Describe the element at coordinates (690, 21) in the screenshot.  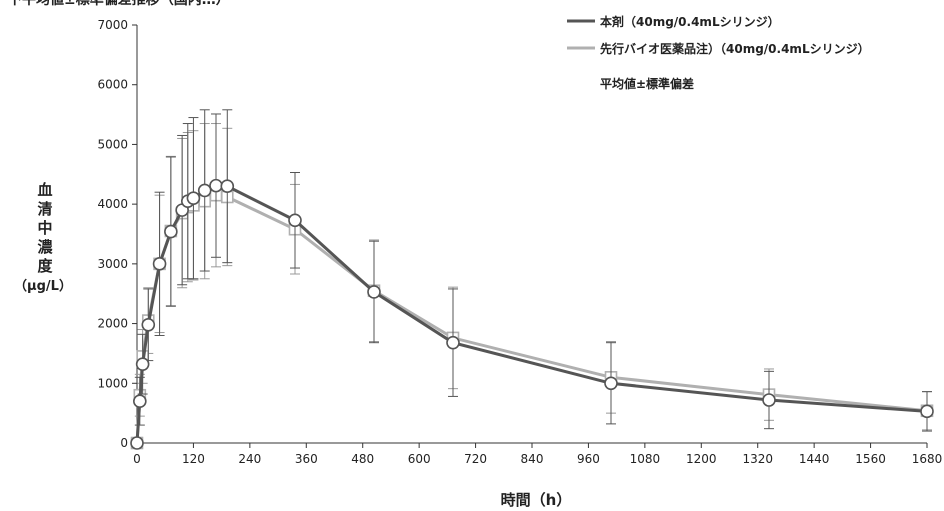
I see `legend-entry-1: 本剤（40mg/0.4mLシリンジ）` at that location.